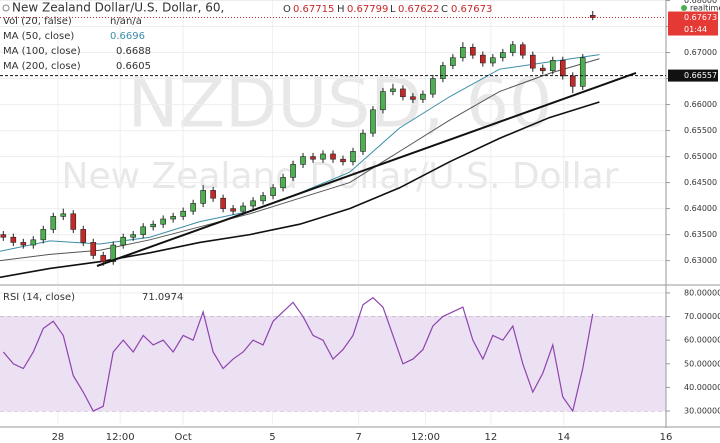 This screenshot has height=443, width=720. I want to click on indicator-label: MA (100, close), so click(42, 51).